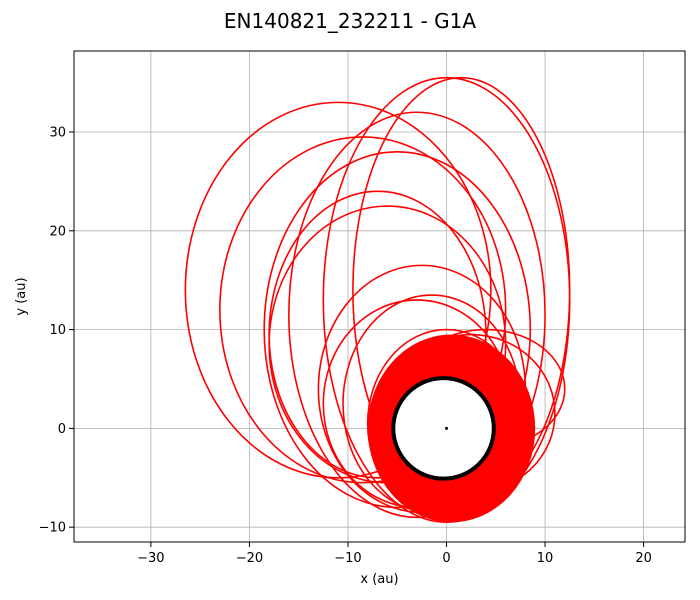 The height and width of the screenshot is (600, 700). Describe the element at coordinates (57, 231) in the screenshot. I see `y-tick-label: 20` at that location.